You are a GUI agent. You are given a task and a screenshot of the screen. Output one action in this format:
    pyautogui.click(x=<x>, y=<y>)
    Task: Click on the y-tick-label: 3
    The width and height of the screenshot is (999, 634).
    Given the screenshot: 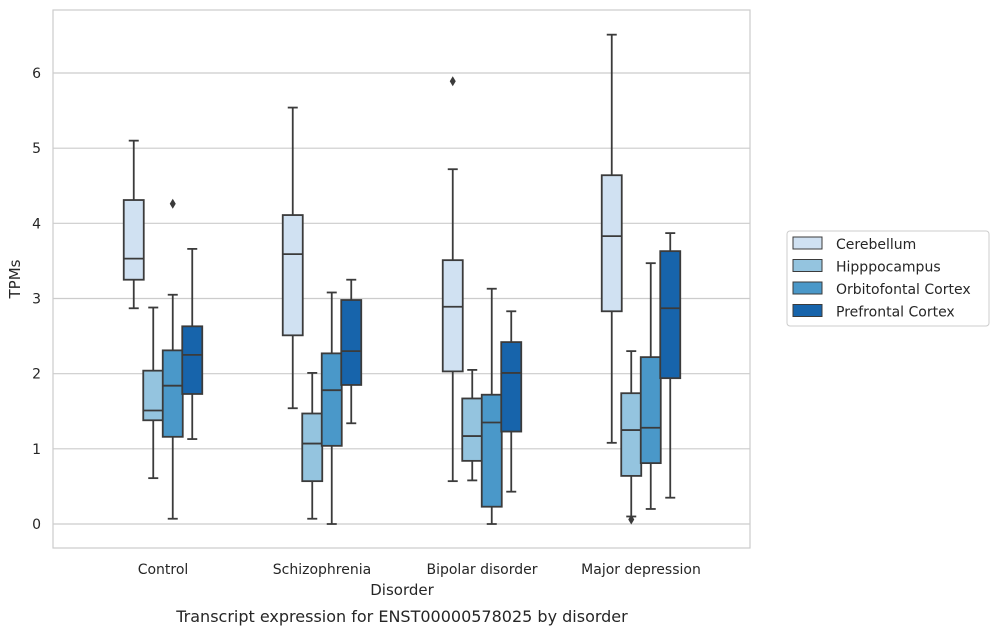 What is the action you would take?
    pyautogui.click(x=36, y=300)
    